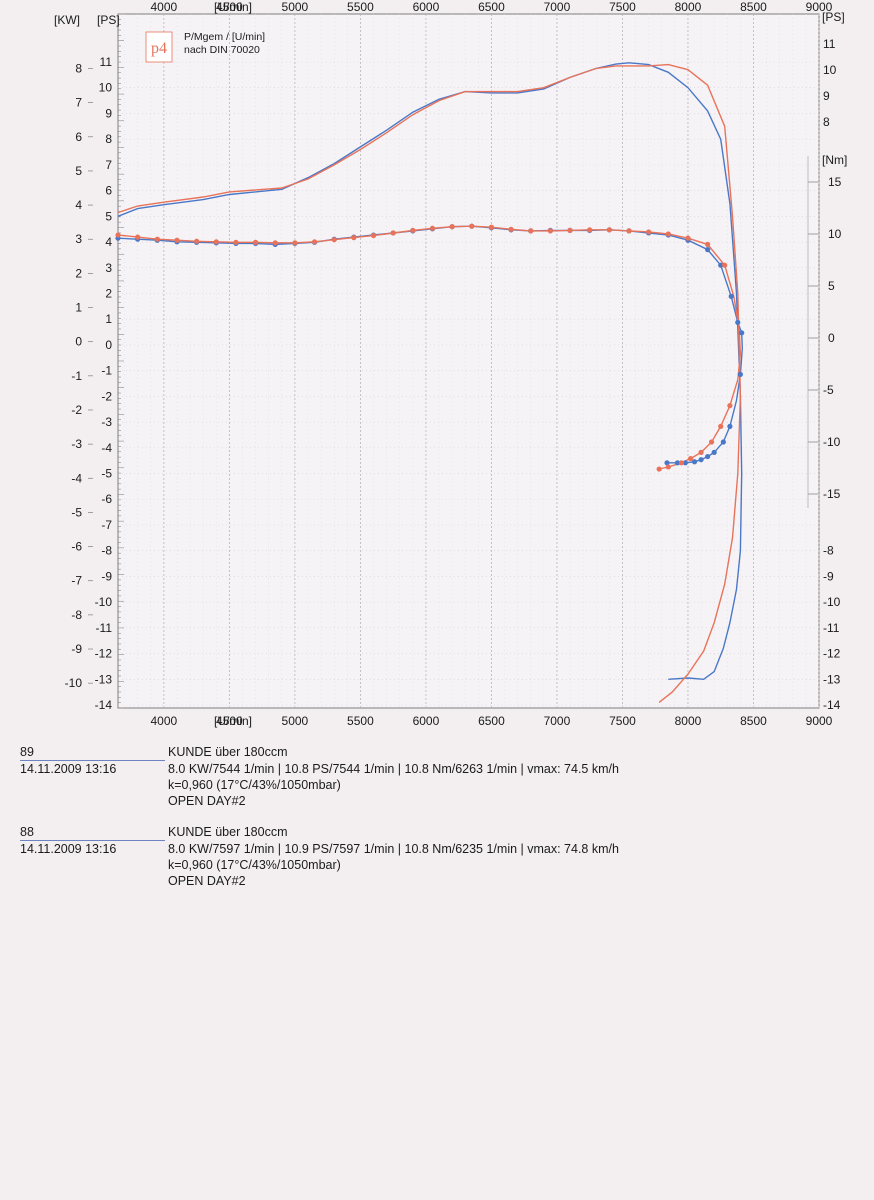 This screenshot has width=874, height=1200. What do you see at coordinates (108, 165) in the screenshot?
I see `ps-left-tick-label: 7` at bounding box center [108, 165].